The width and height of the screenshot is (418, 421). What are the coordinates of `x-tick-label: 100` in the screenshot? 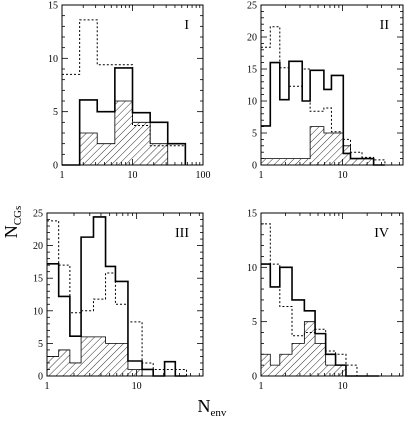 It's located at (203, 175).